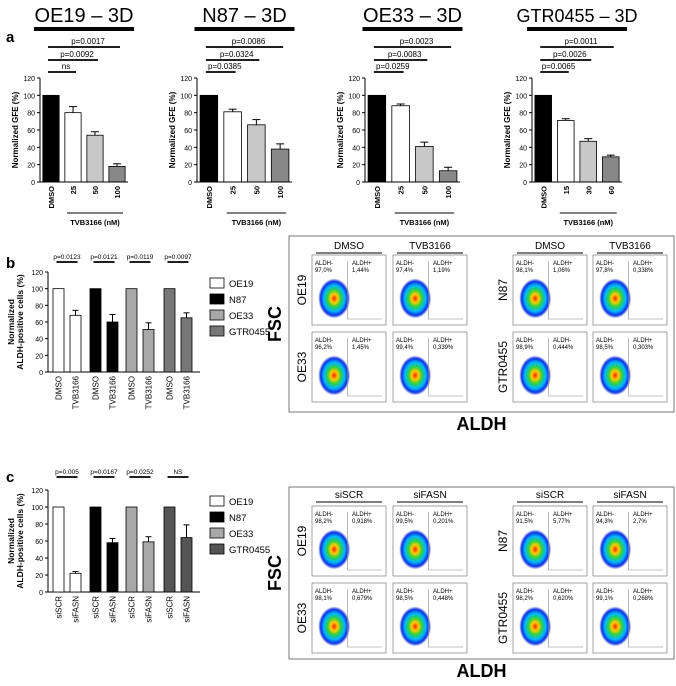 Image resolution: width=676 pixels, height=686 pixels. Describe the element at coordinates (88, 41) in the screenshot. I see `p-value-label: p=0.0017` at that location.